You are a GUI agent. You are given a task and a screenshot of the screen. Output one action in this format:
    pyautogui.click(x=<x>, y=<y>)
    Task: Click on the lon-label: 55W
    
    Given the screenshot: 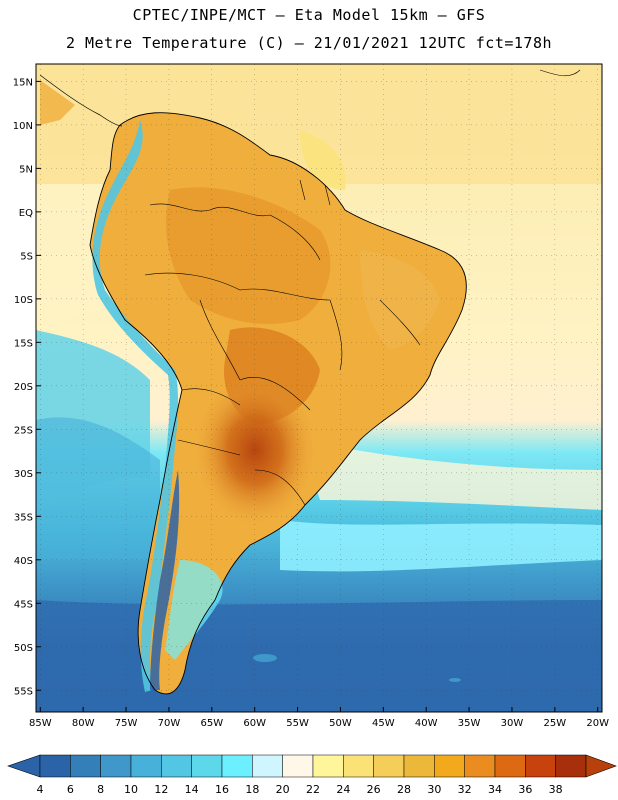 What is the action you would take?
    pyautogui.click(x=297, y=723)
    